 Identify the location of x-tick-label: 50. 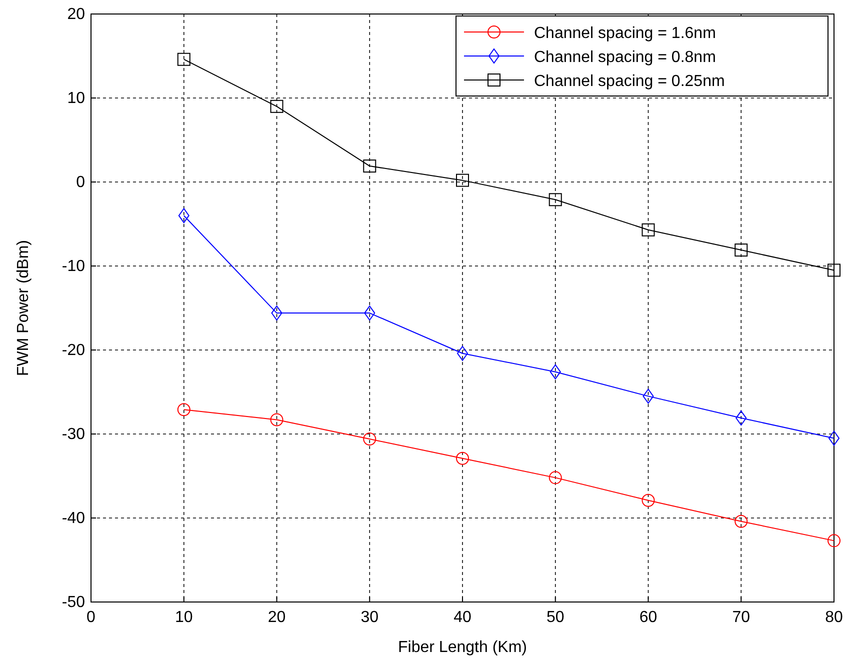
(555, 617).